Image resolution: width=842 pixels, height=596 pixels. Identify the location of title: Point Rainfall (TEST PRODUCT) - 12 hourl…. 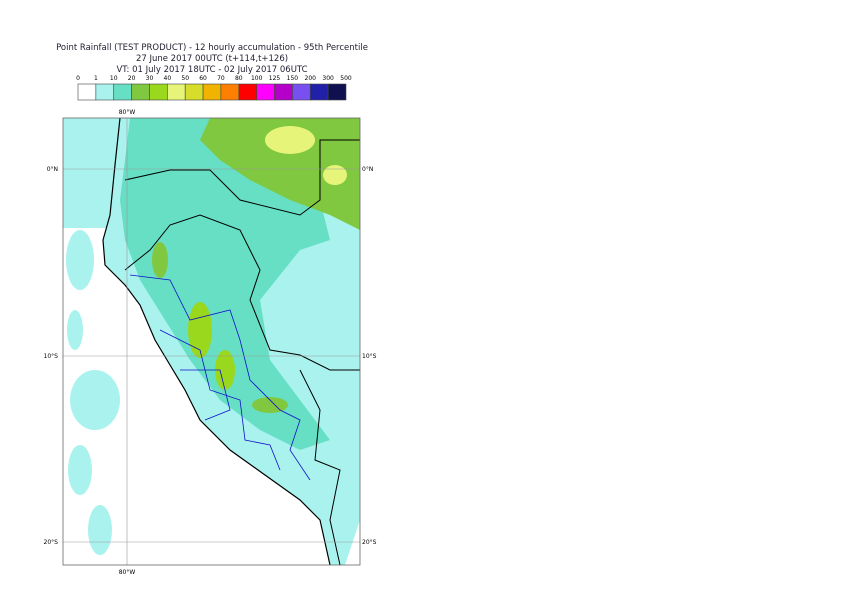
(212, 48).